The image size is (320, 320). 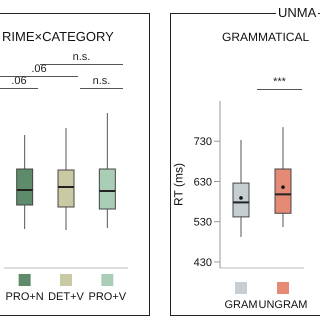 What do you see at coordinates (266, 37) in the screenshot?
I see `chart-subtitle: GRAMMATICAL` at bounding box center [266, 37].